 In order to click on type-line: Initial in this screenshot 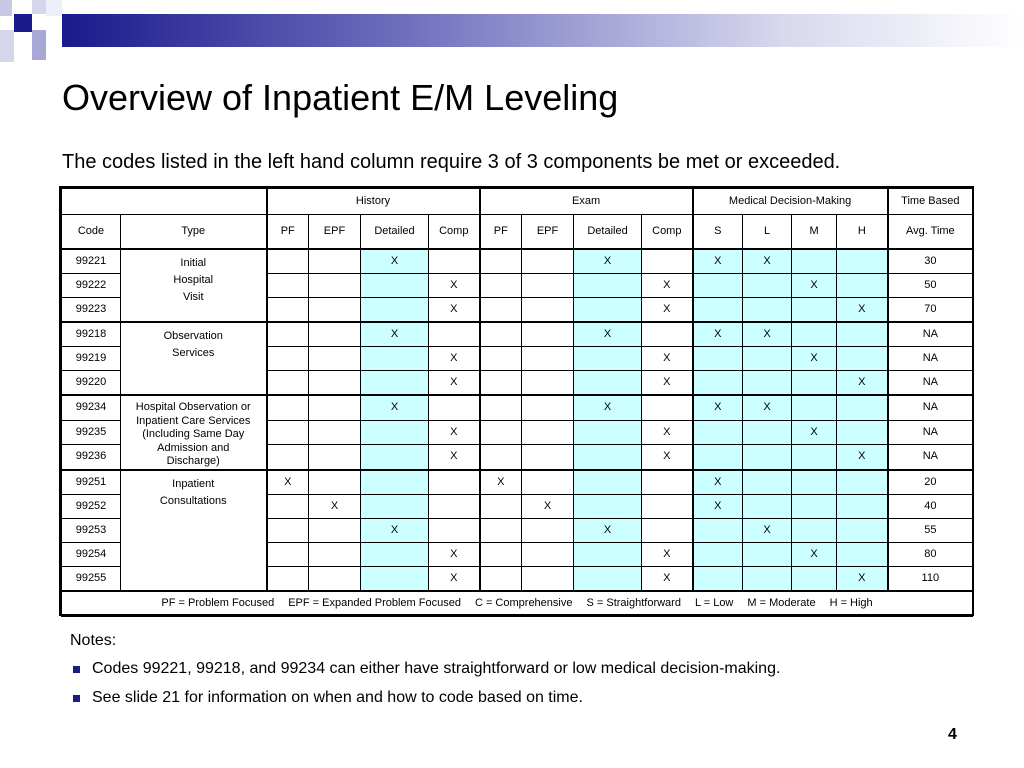, I will do `click(193, 263)`.